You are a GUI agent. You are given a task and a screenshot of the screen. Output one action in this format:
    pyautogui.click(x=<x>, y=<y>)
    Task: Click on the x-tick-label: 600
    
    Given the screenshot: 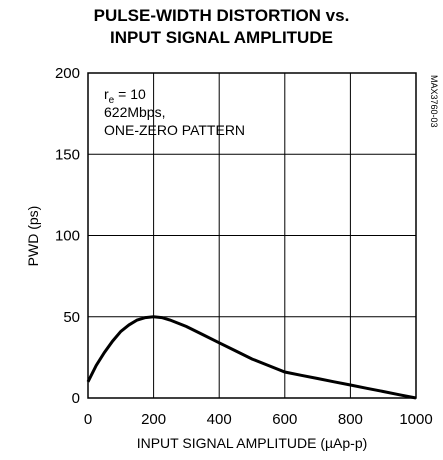 What is the action you would take?
    pyautogui.click(x=284, y=419)
    